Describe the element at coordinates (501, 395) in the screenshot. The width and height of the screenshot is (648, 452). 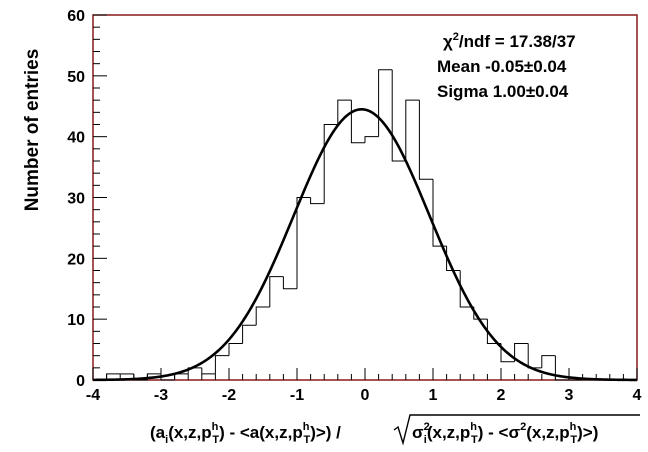
I see `x-tick-label: 2` at that location.